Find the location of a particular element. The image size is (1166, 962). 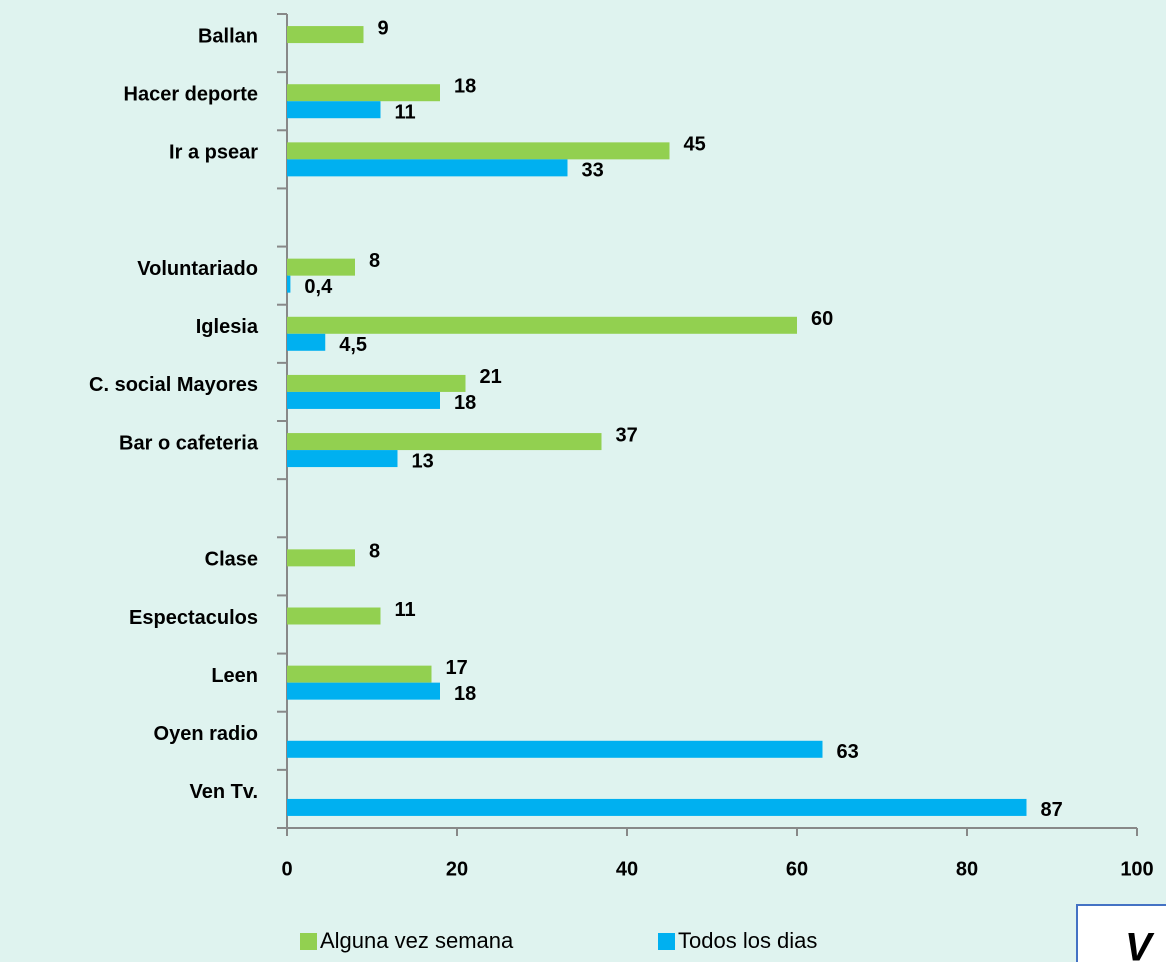

category-label: Bar o cafeteria is located at coordinates (189, 443).